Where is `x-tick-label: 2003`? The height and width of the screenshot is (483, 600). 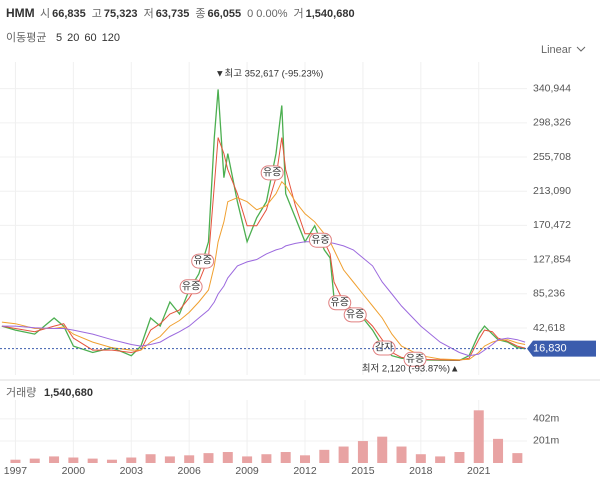
x-tick-label: 2003 is located at coordinates (132, 471).